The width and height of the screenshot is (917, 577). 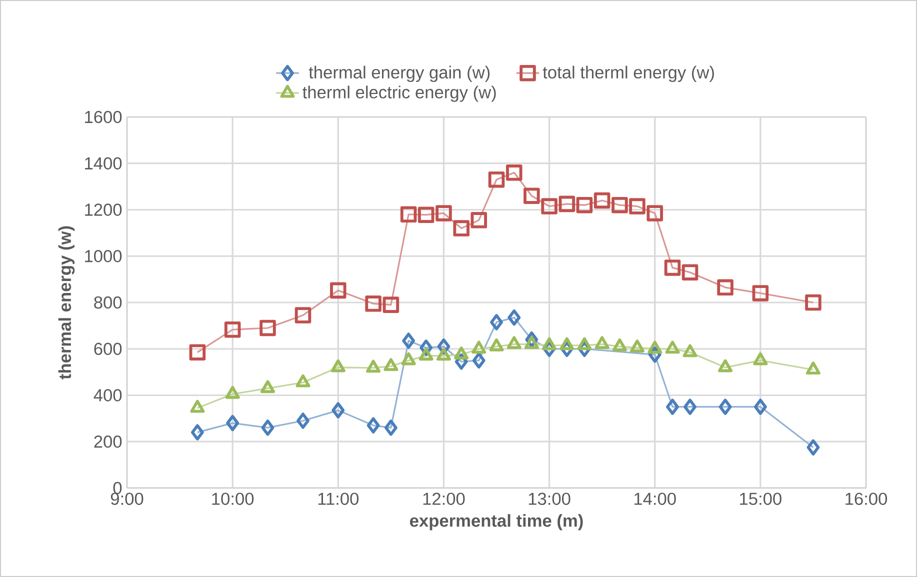 I want to click on y-axis-title: thermal energy (w), so click(x=66, y=303).